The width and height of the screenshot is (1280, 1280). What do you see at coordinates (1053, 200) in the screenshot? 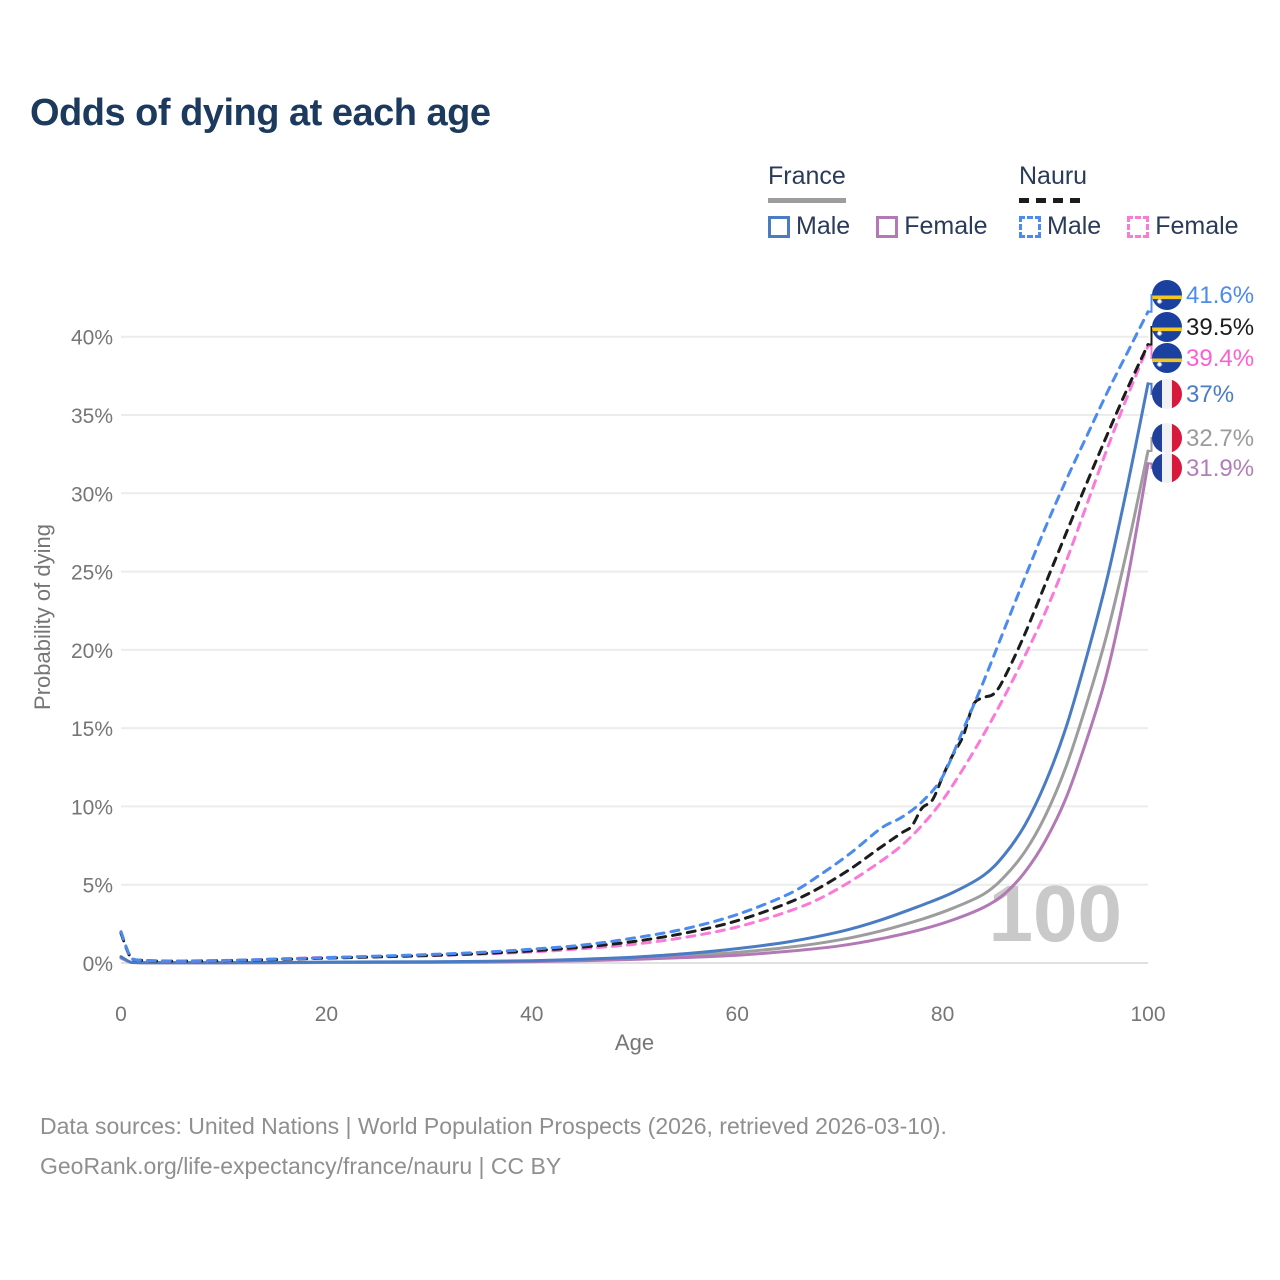
I see `nauru-line-style-sample` at bounding box center [1053, 200].